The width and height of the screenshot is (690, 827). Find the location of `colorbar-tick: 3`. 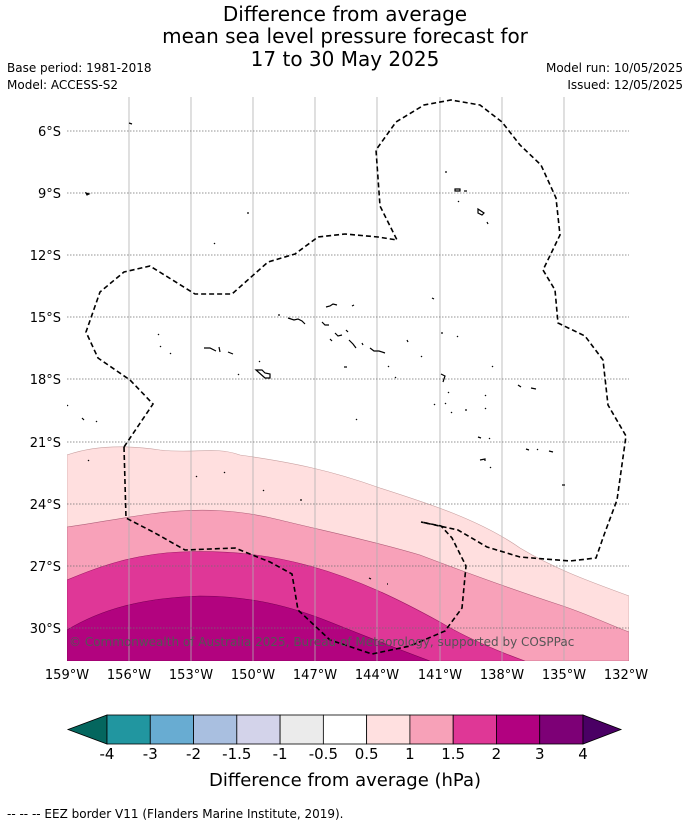

colorbar-tick: 3 is located at coordinates (539, 754).